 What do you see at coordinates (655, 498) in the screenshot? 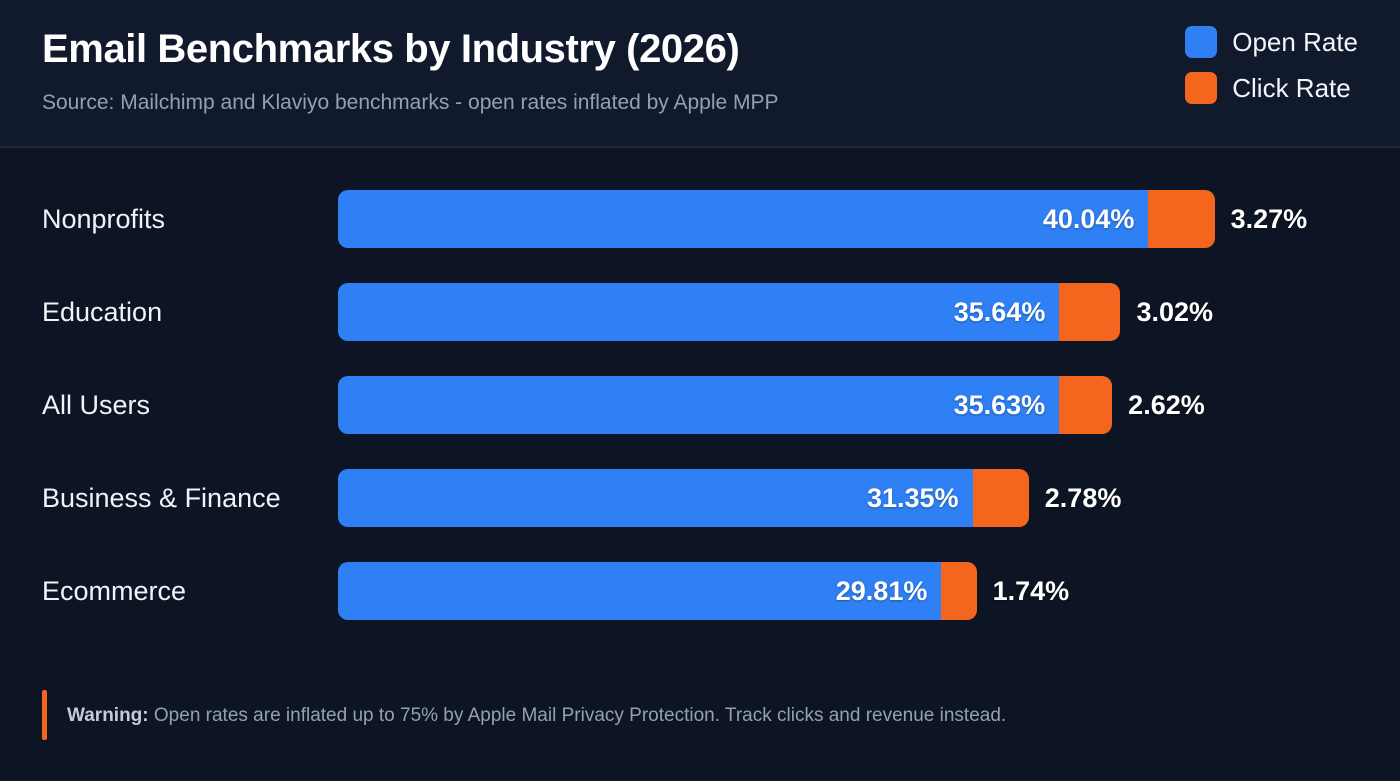
I see `bar-segment-open-rate: 31.35%` at bounding box center [655, 498].